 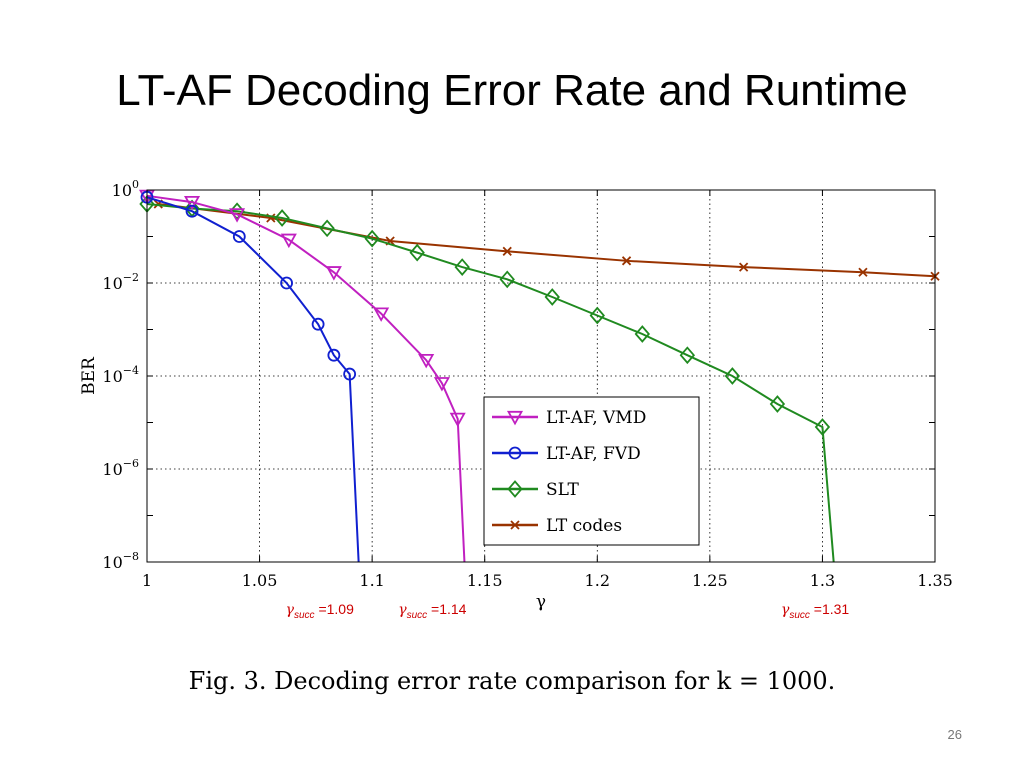 I want to click on y-tick-label: 10⁻⁶, so click(x=120, y=468).